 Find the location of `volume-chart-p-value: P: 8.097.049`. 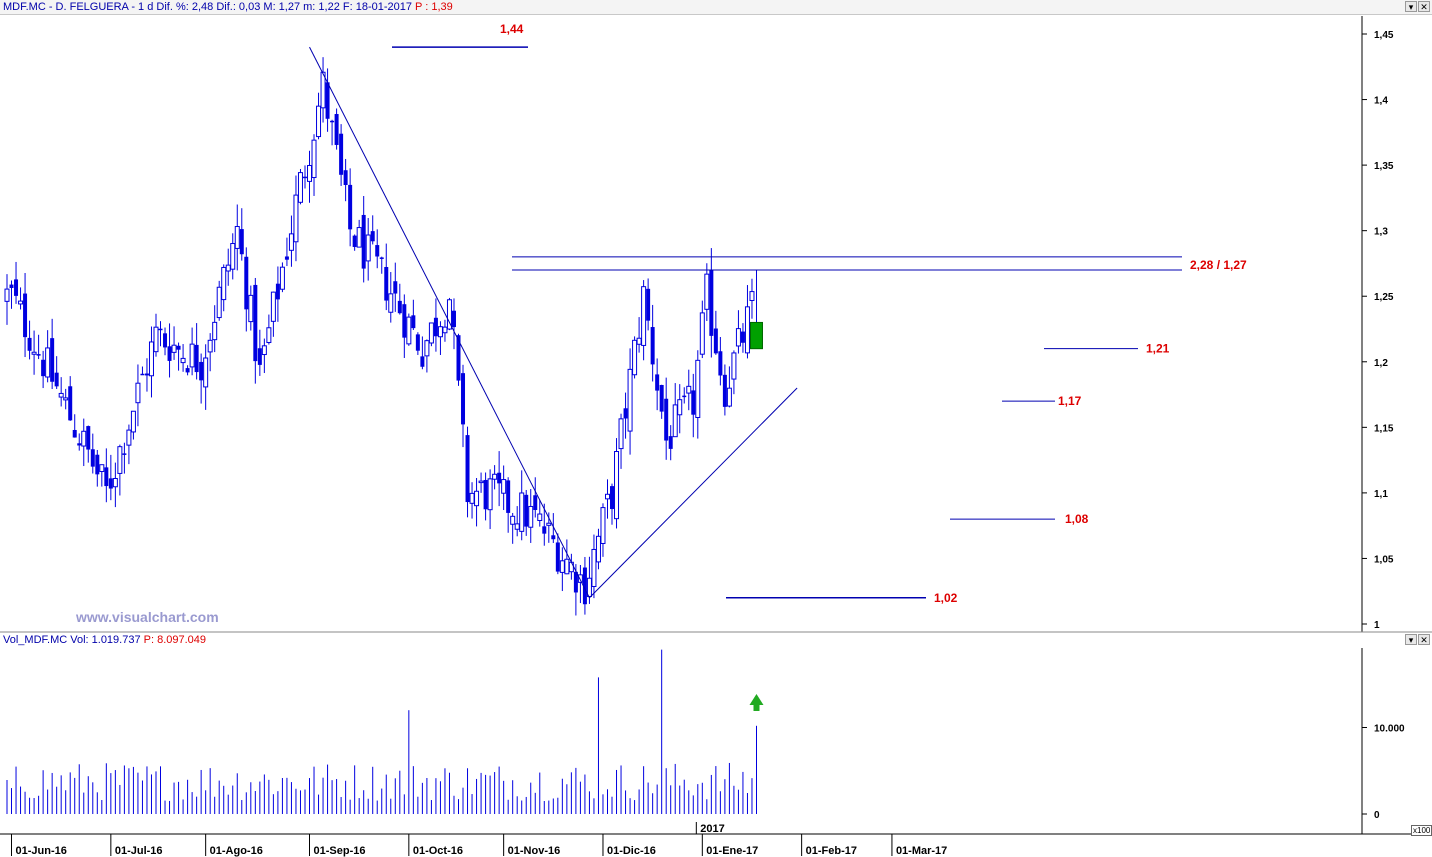

volume-chart-p-value: P: 8.097.049 is located at coordinates (175, 640).